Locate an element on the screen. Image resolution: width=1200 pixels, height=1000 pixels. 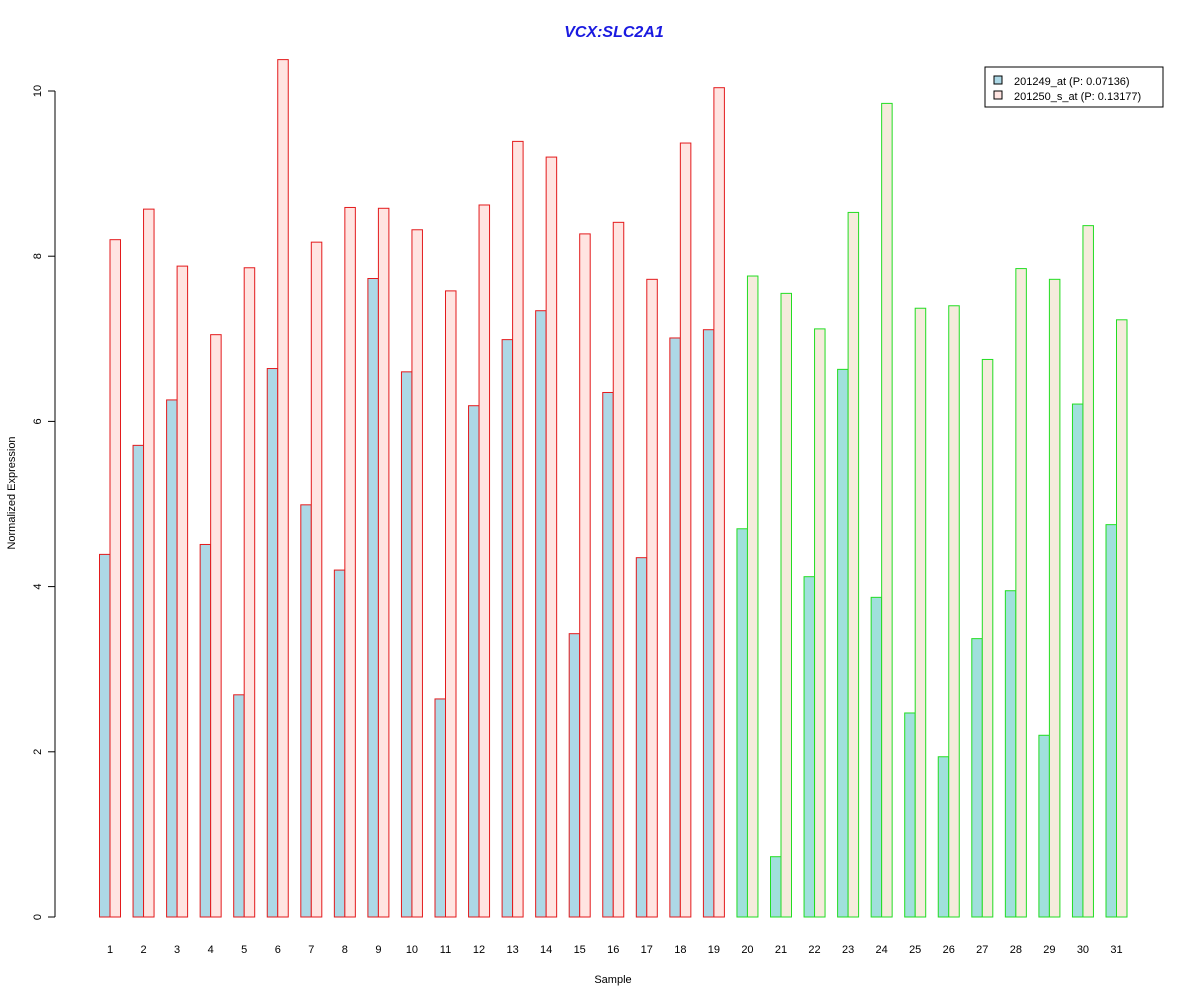
y-tick-label: 0 is located at coordinates (38, 917).